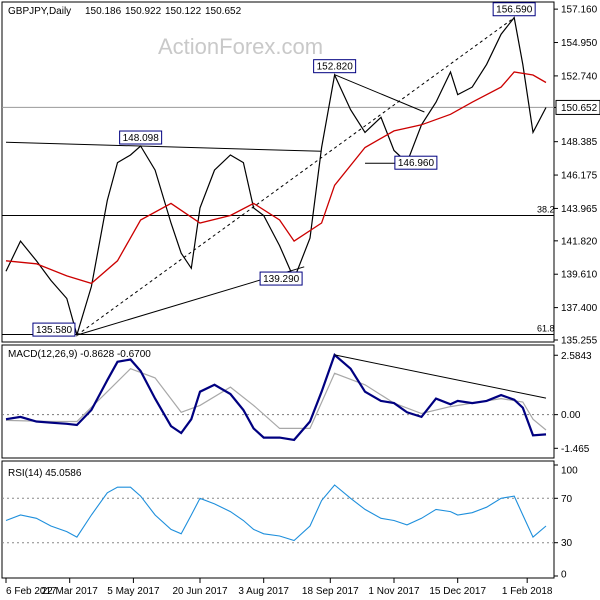 The image size is (600, 600). What do you see at coordinates (143, 11) in the screenshot?
I see `price-high: 150.922` at bounding box center [143, 11].